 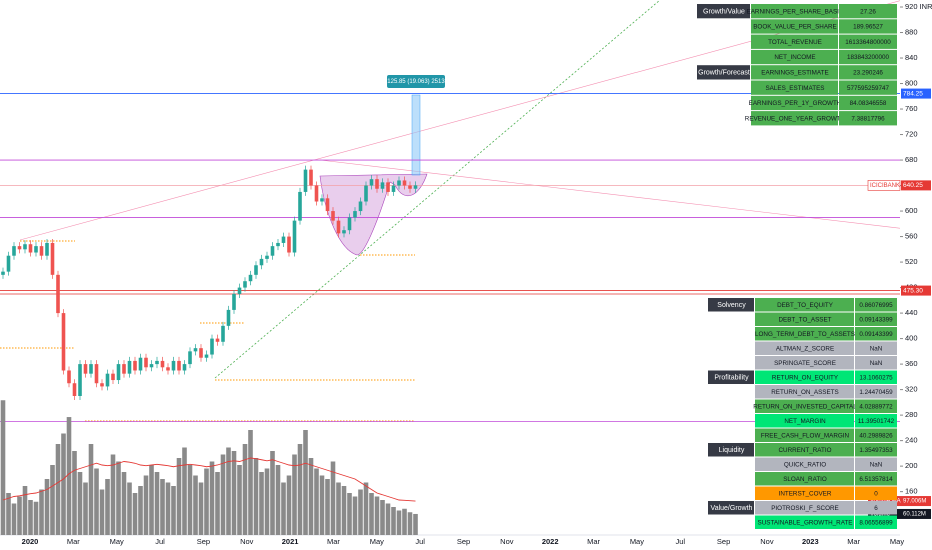 What do you see at coordinates (911, 236) in the screenshot?
I see `y-tick-label: 560` at bounding box center [911, 236].